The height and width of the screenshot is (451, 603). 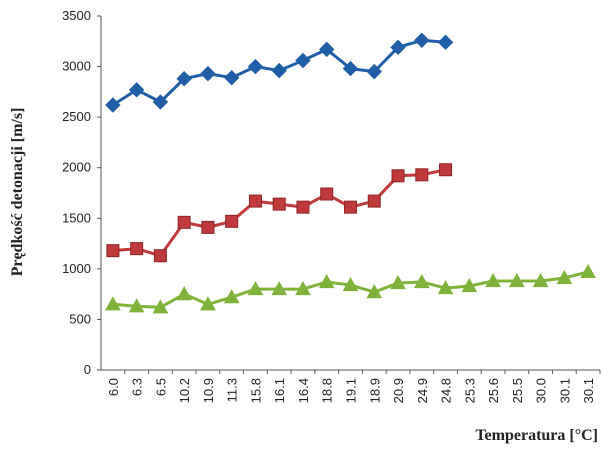 What do you see at coordinates (398, 390) in the screenshot?
I see `x-tick-label: 20.9` at bounding box center [398, 390].